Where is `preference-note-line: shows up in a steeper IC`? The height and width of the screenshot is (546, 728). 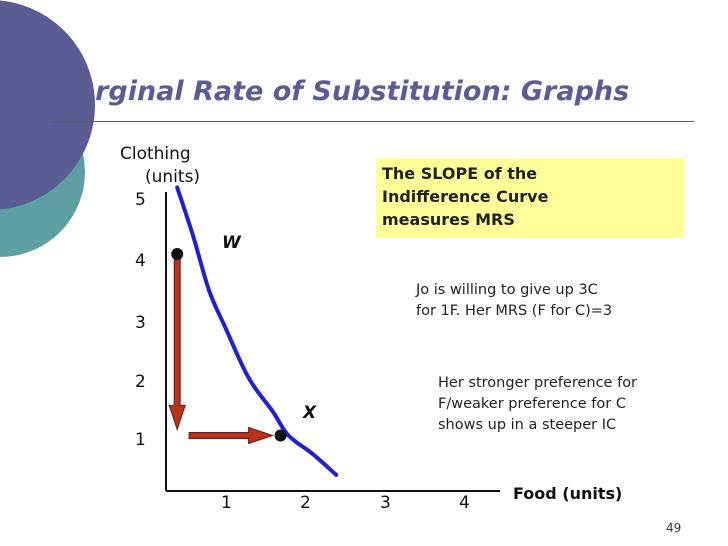 preference-note-line: shows up in a steeper IC is located at coordinates (527, 425).